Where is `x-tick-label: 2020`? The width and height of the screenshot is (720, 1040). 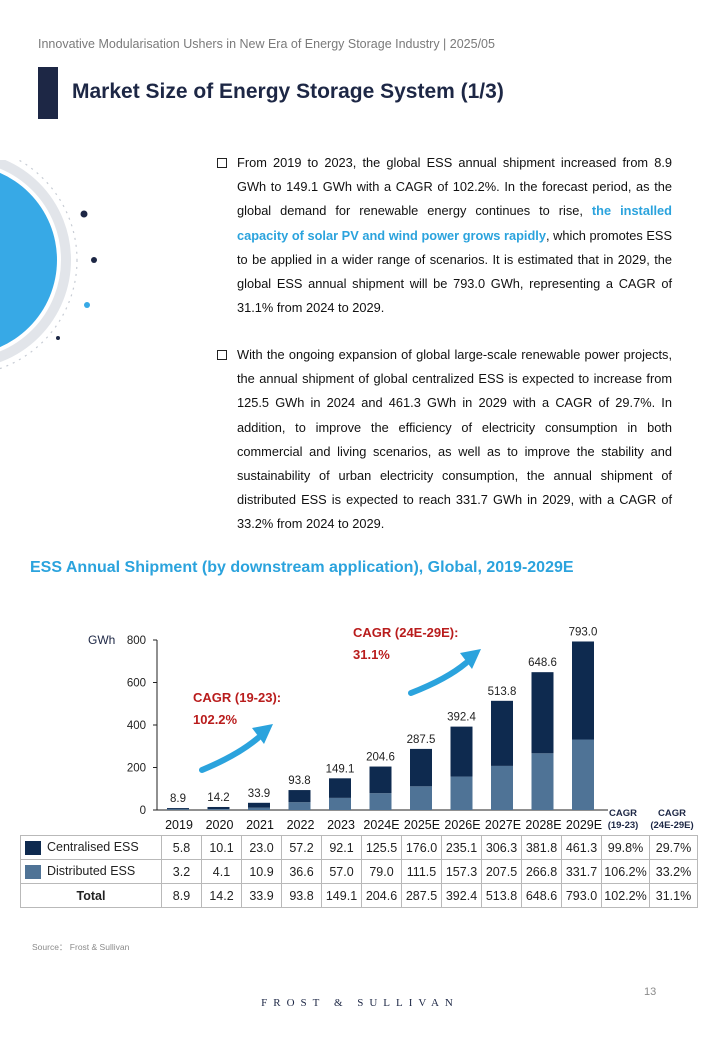 x-tick-label: 2020 is located at coordinates (220, 825).